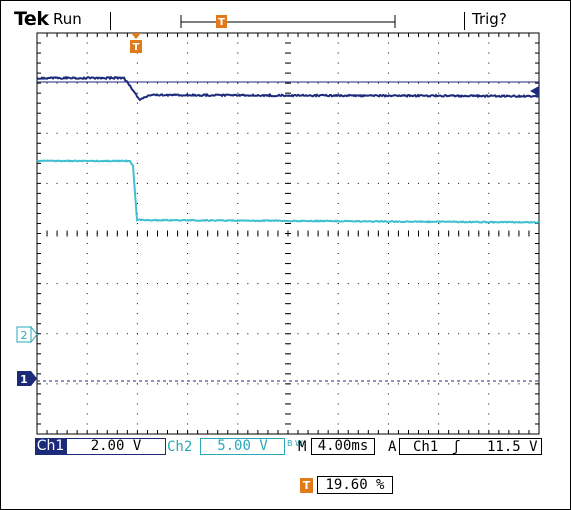 Image resolution: width=571 pixels, height=510 pixels. I want to click on trigger-mode: A, so click(392, 447).